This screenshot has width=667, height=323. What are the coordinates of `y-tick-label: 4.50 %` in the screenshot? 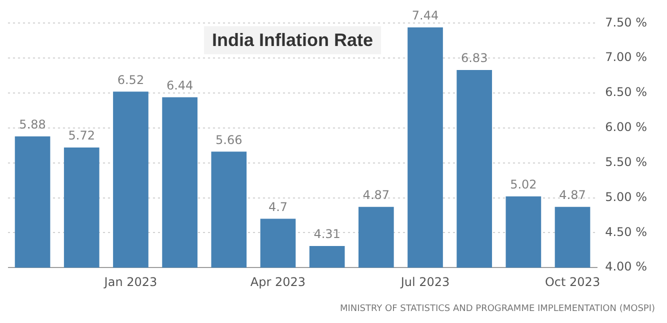 It's located at (626, 231).